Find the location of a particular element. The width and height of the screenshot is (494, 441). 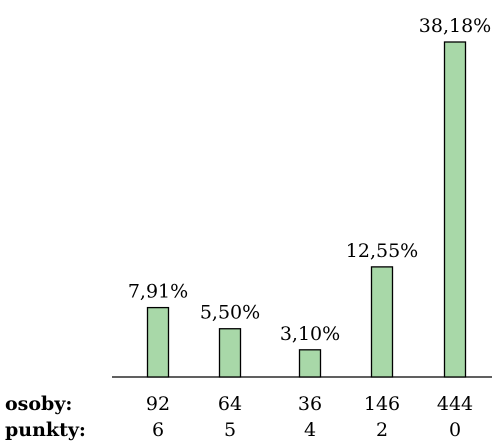

row-label-osoby: osoby: is located at coordinates (38, 404).